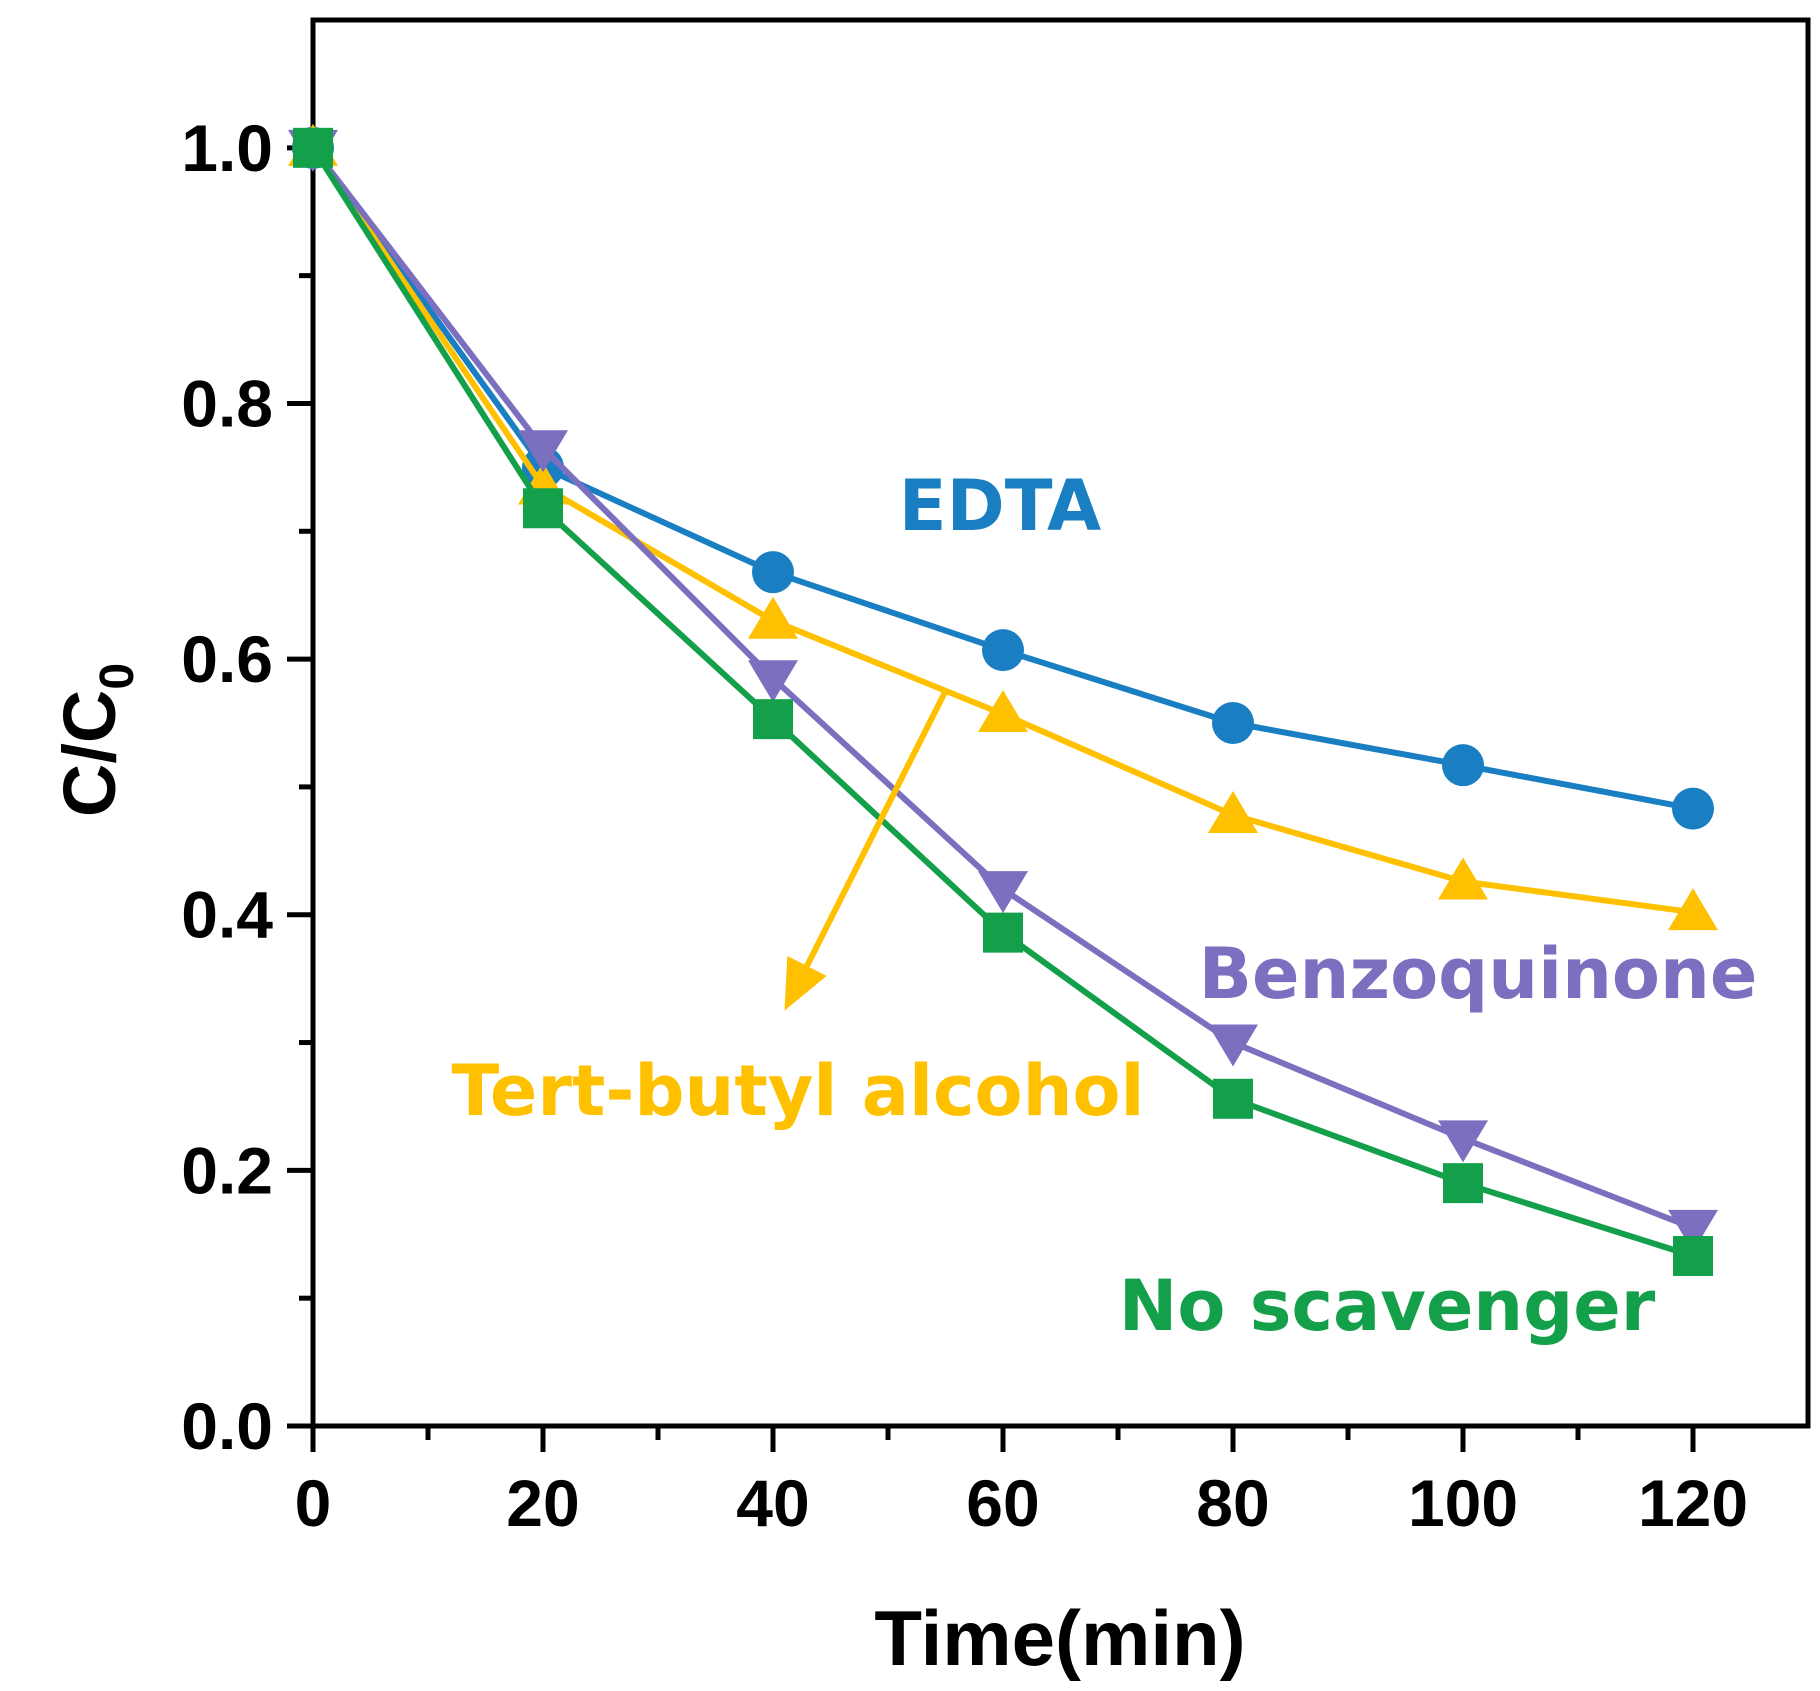 The height and width of the screenshot is (1691, 1820). What do you see at coordinates (1463, 1503) in the screenshot?
I see `x-tick-label: 100` at bounding box center [1463, 1503].